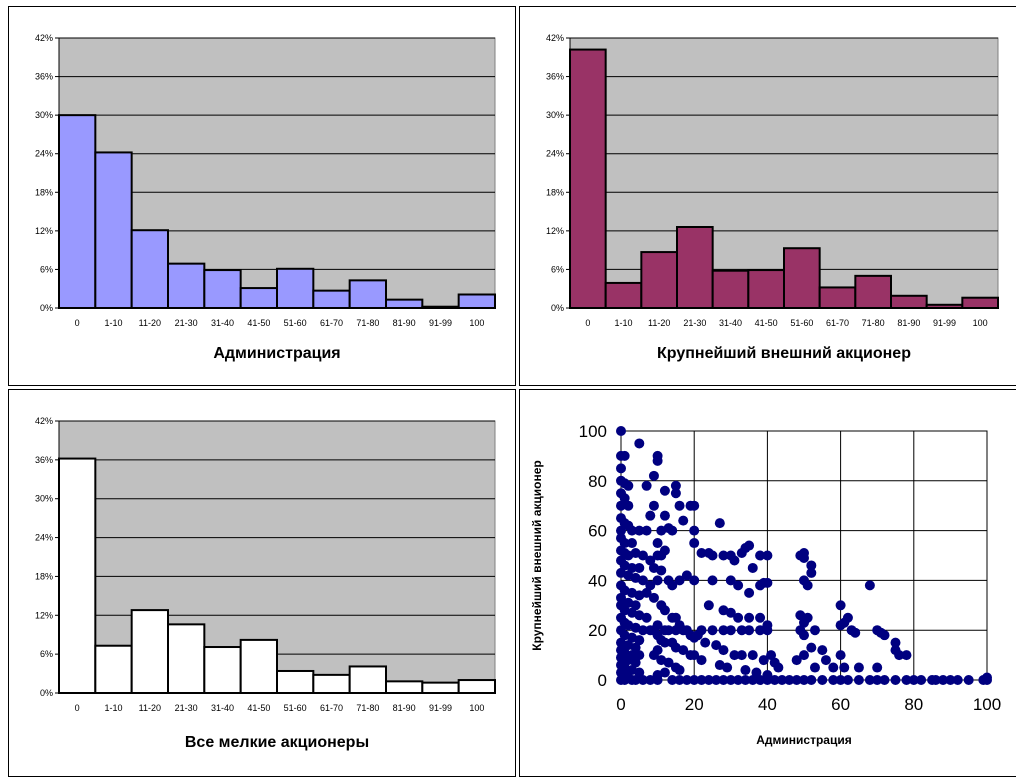  I want to click on y-tick-label: 12%, so click(44, 615).